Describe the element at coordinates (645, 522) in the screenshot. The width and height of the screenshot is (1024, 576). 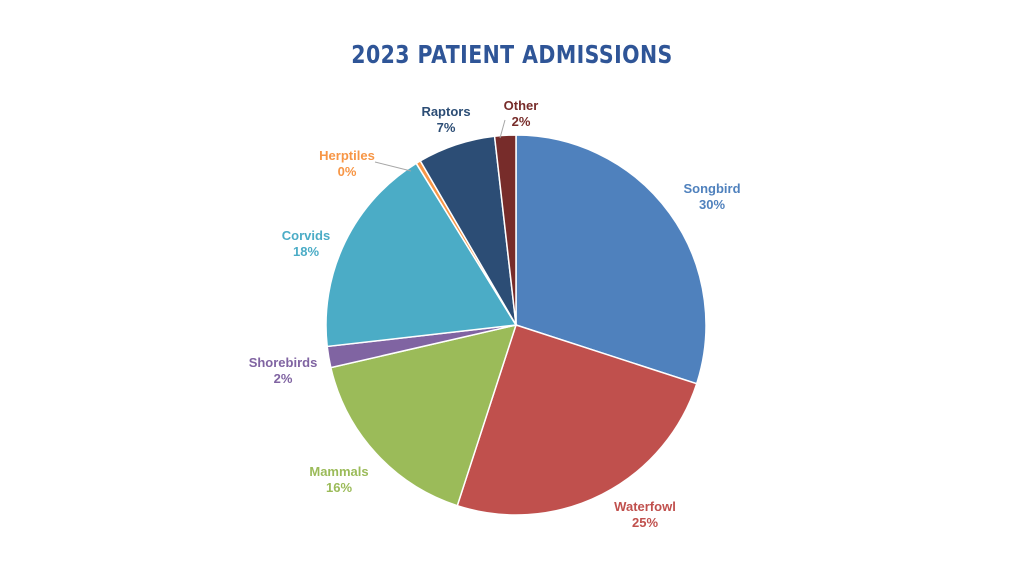
I see `data-label-percent: 25%` at that location.